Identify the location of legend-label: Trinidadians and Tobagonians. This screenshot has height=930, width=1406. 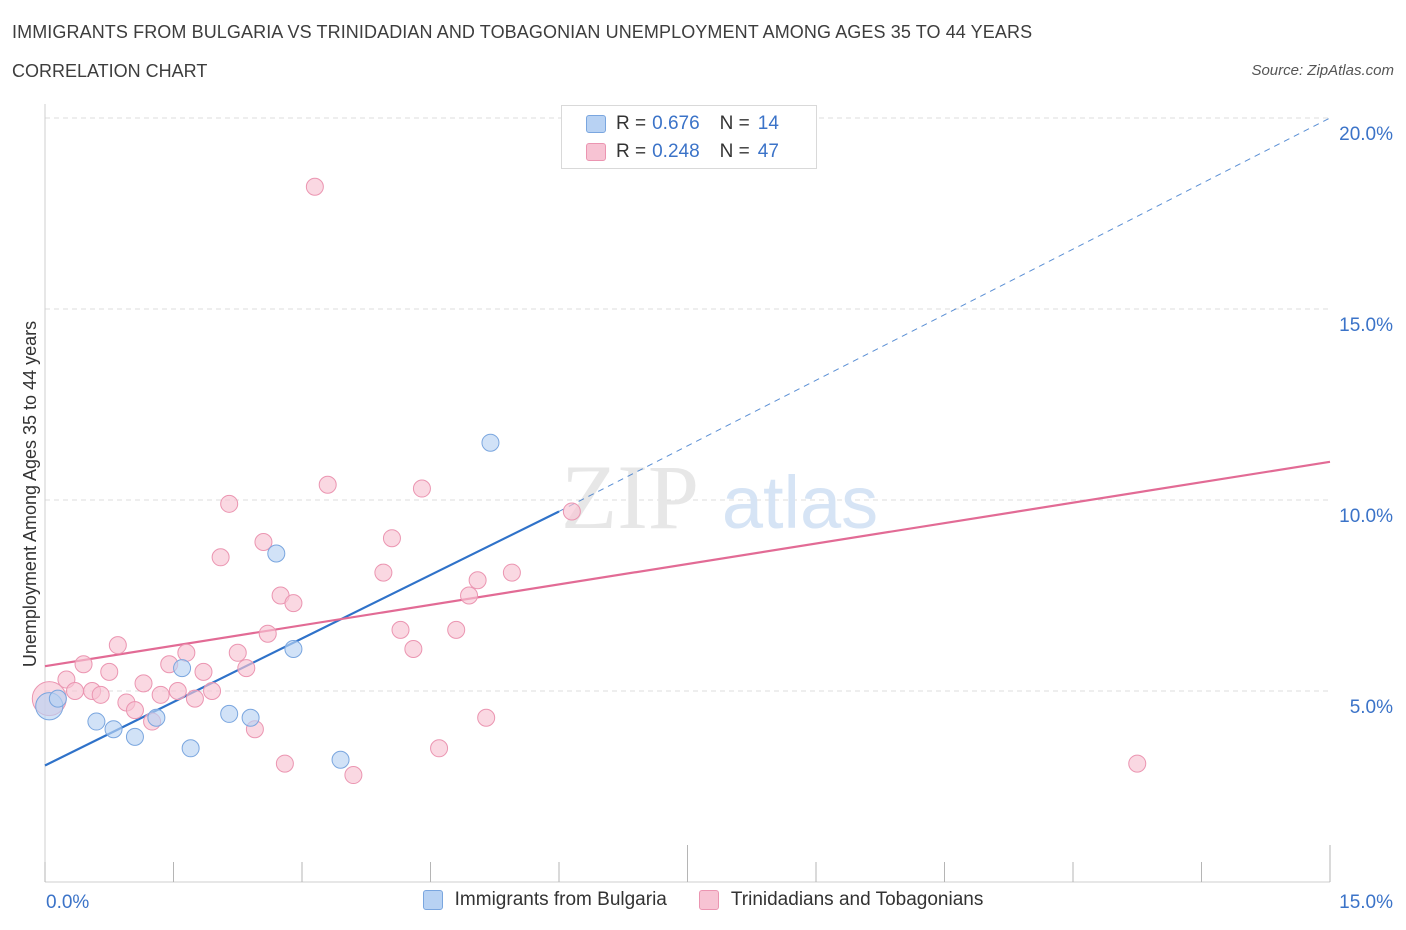
(857, 899).